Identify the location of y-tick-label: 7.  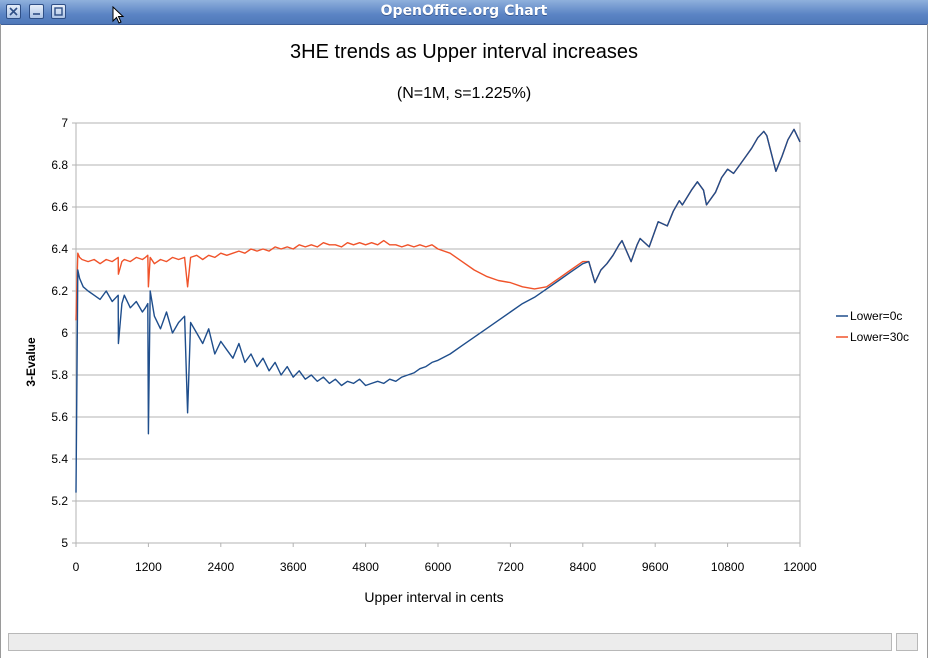
(64, 123).